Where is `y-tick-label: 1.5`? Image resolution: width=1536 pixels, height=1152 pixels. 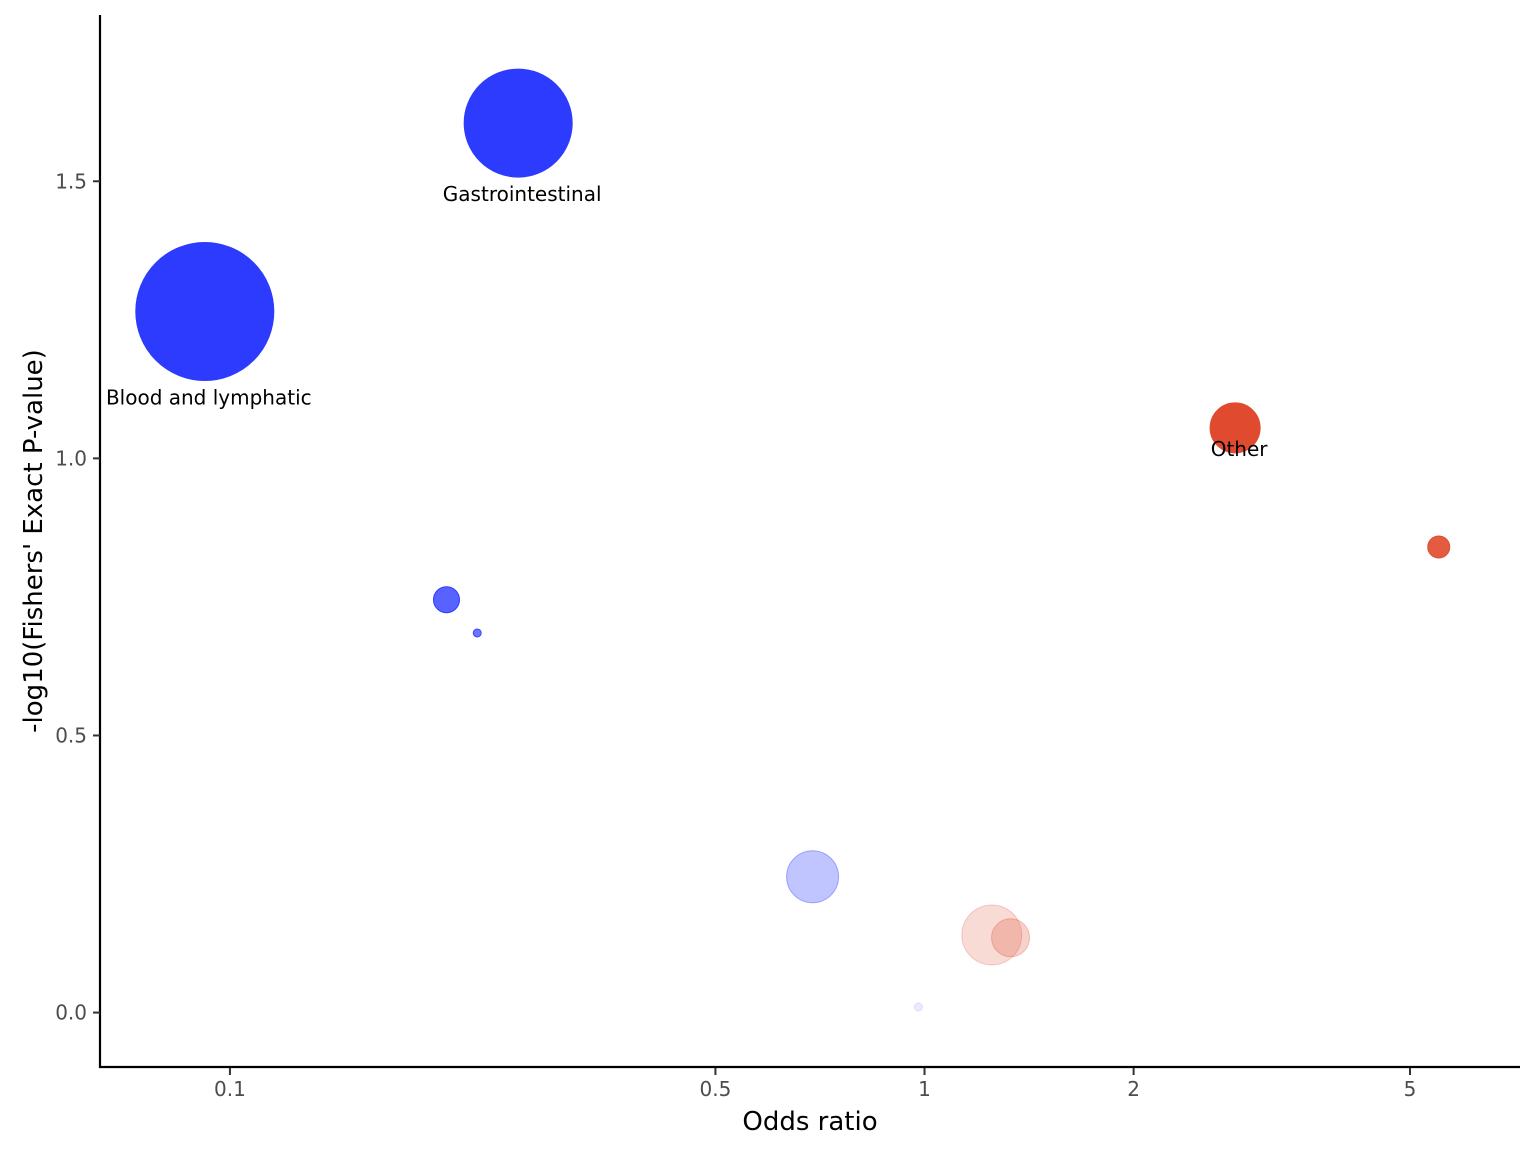 y-tick-label: 1.5 is located at coordinates (71, 181).